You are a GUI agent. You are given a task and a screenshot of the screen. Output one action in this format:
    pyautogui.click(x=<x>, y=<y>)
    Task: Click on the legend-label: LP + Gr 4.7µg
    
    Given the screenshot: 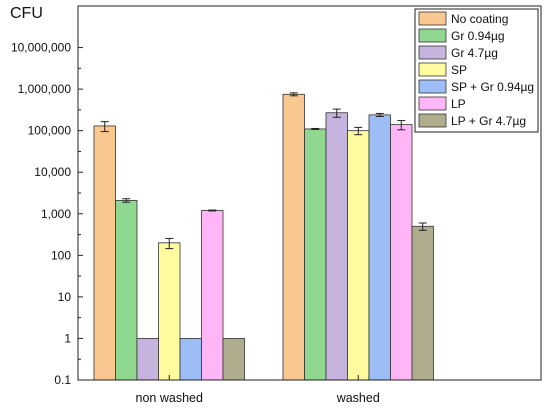 What is the action you would take?
    pyautogui.click(x=488, y=121)
    